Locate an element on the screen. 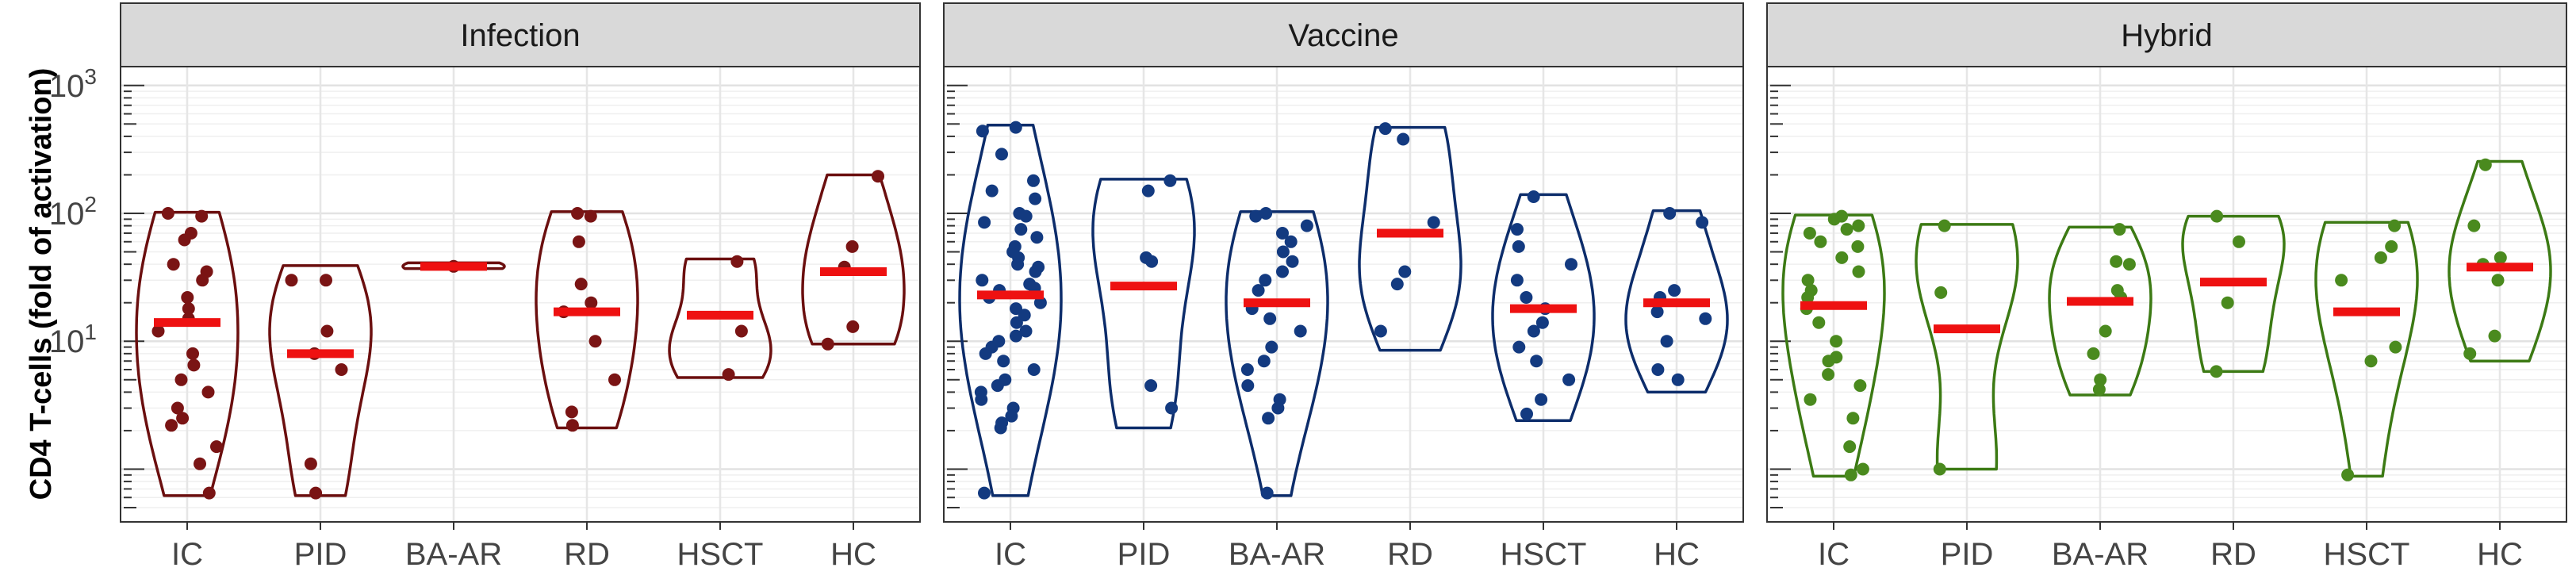 The image size is (2576, 579). y-tick-label: 10³ is located at coordinates (73, 84).